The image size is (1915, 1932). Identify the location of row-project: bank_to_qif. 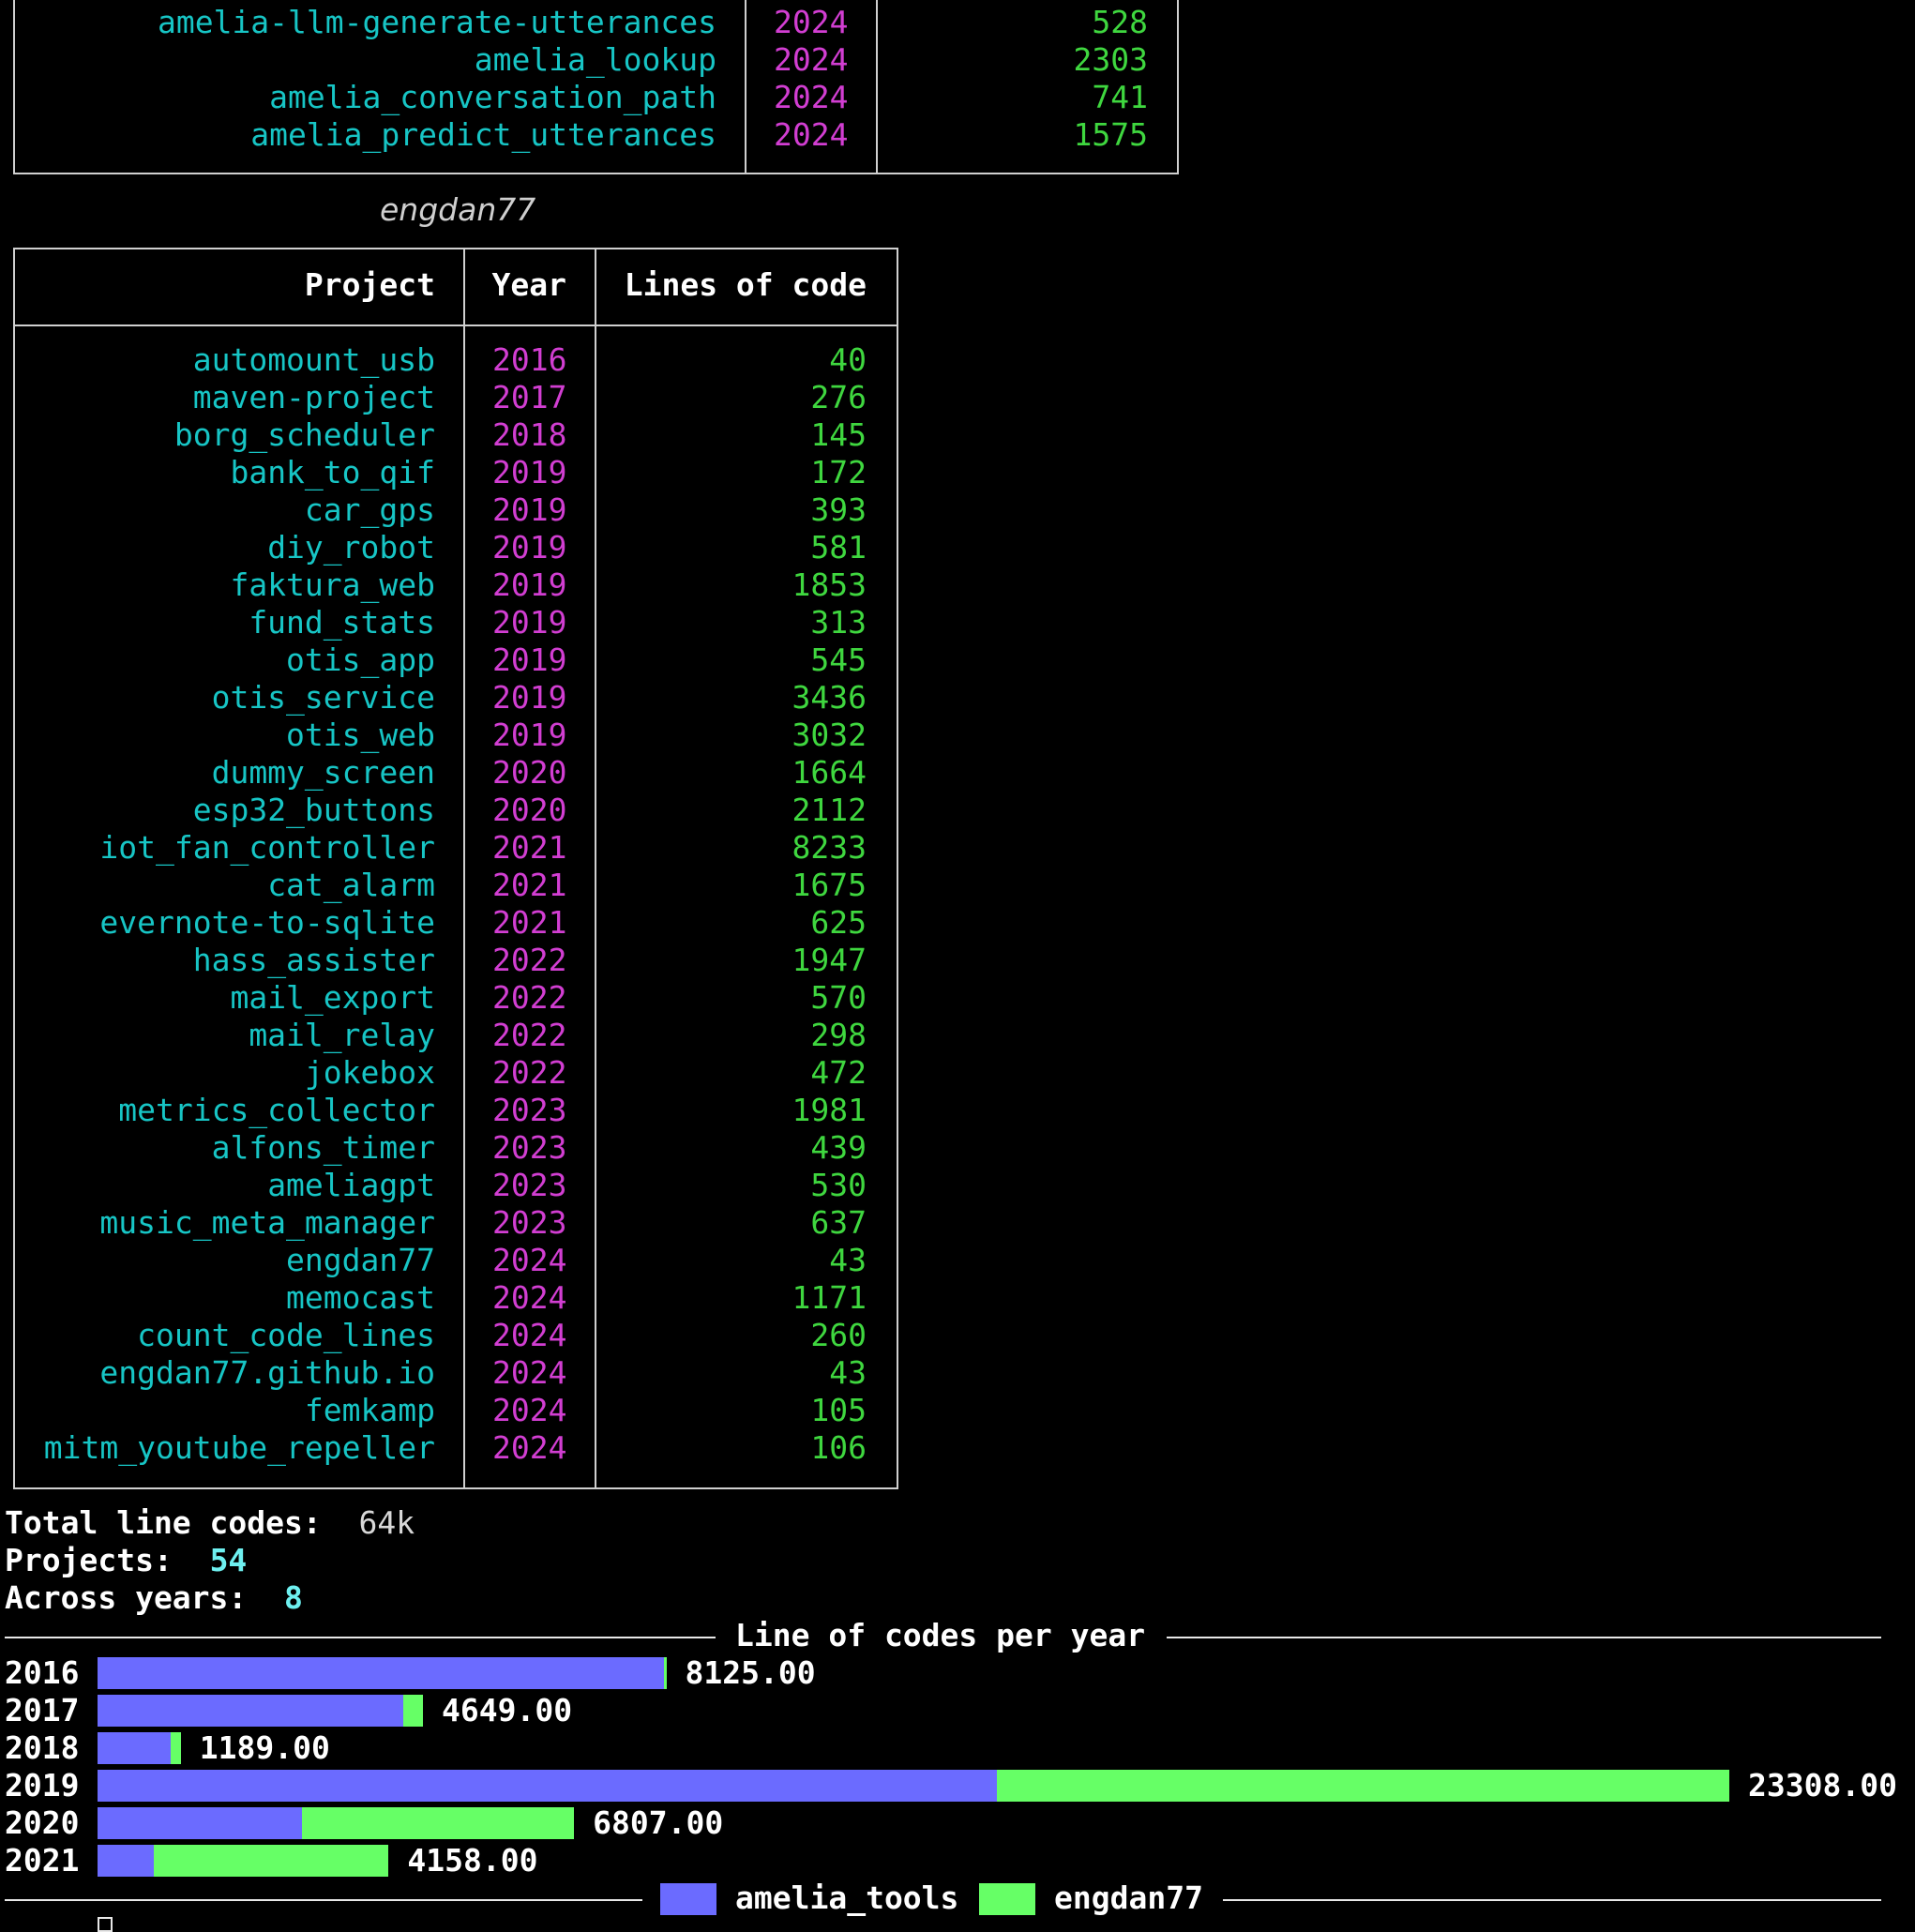
(332, 472).